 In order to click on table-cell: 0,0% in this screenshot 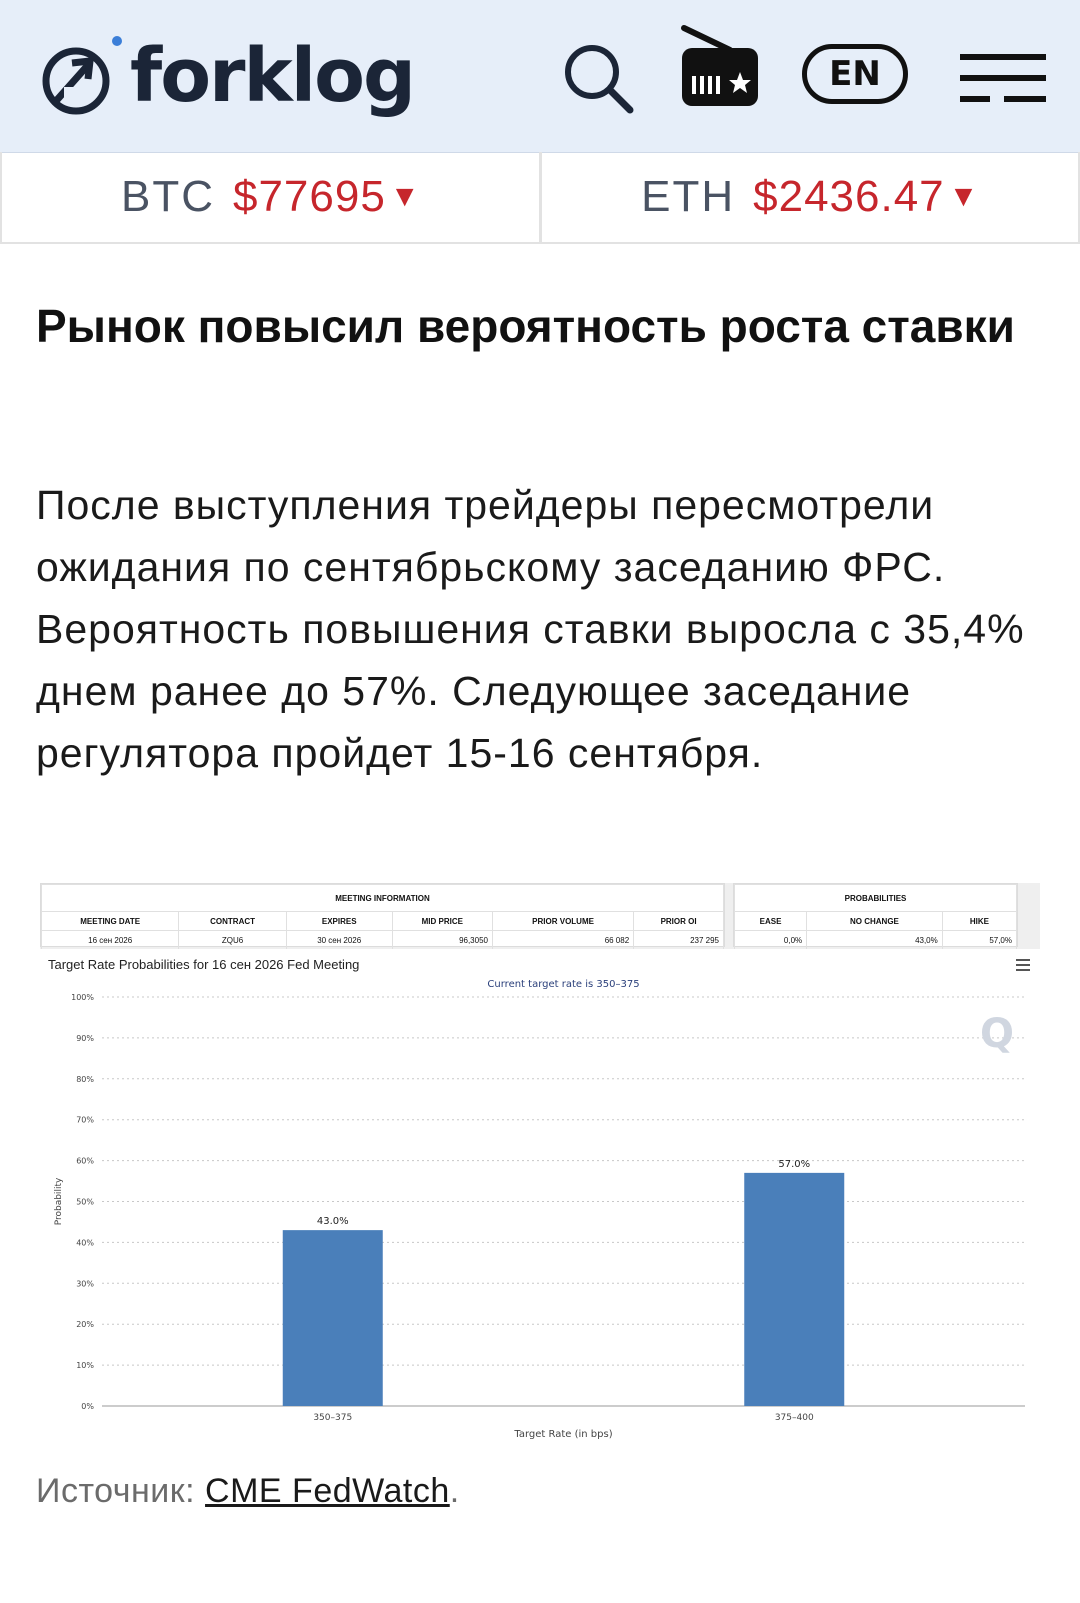, I will do `click(770, 940)`.